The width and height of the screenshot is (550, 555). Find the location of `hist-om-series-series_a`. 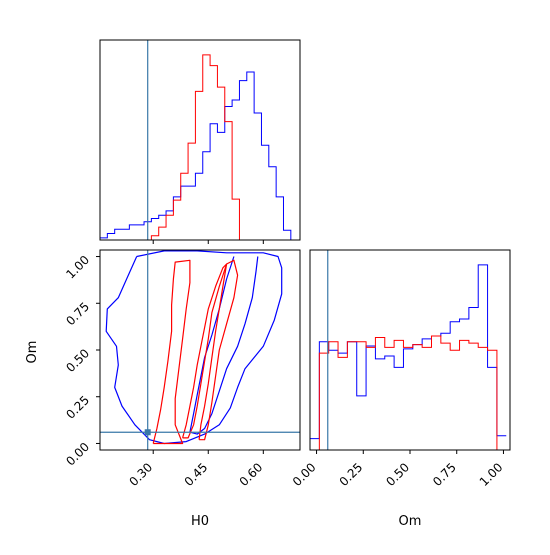

hist-om-series-series_a is located at coordinates (408, 352).